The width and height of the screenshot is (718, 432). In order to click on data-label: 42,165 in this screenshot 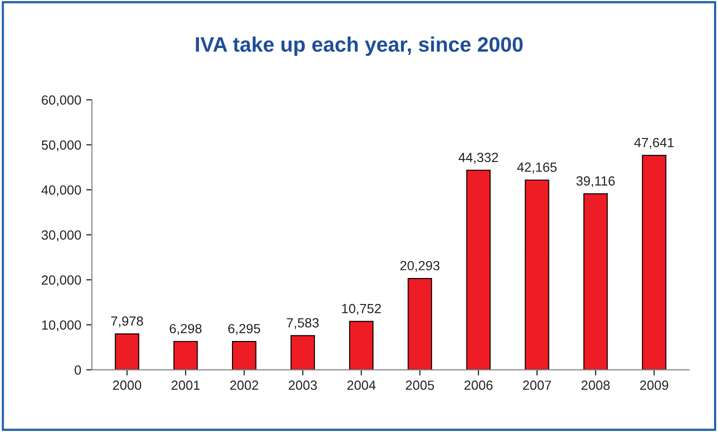, I will do `click(537, 168)`.